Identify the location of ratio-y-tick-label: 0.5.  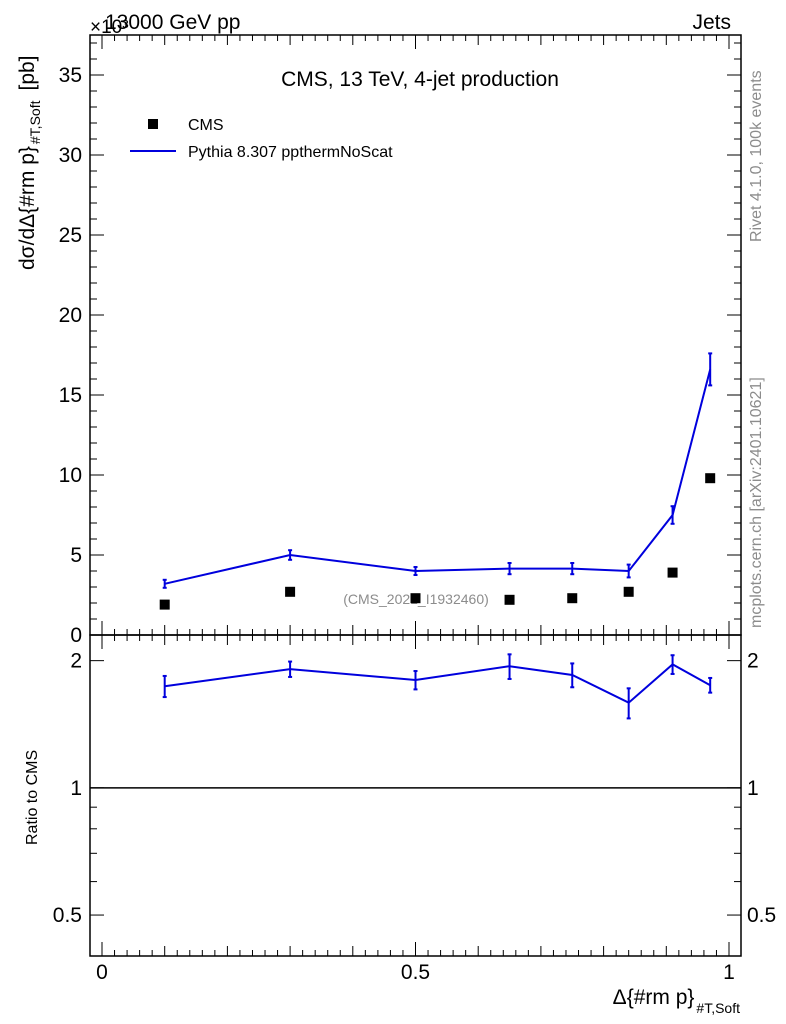
(67, 915).